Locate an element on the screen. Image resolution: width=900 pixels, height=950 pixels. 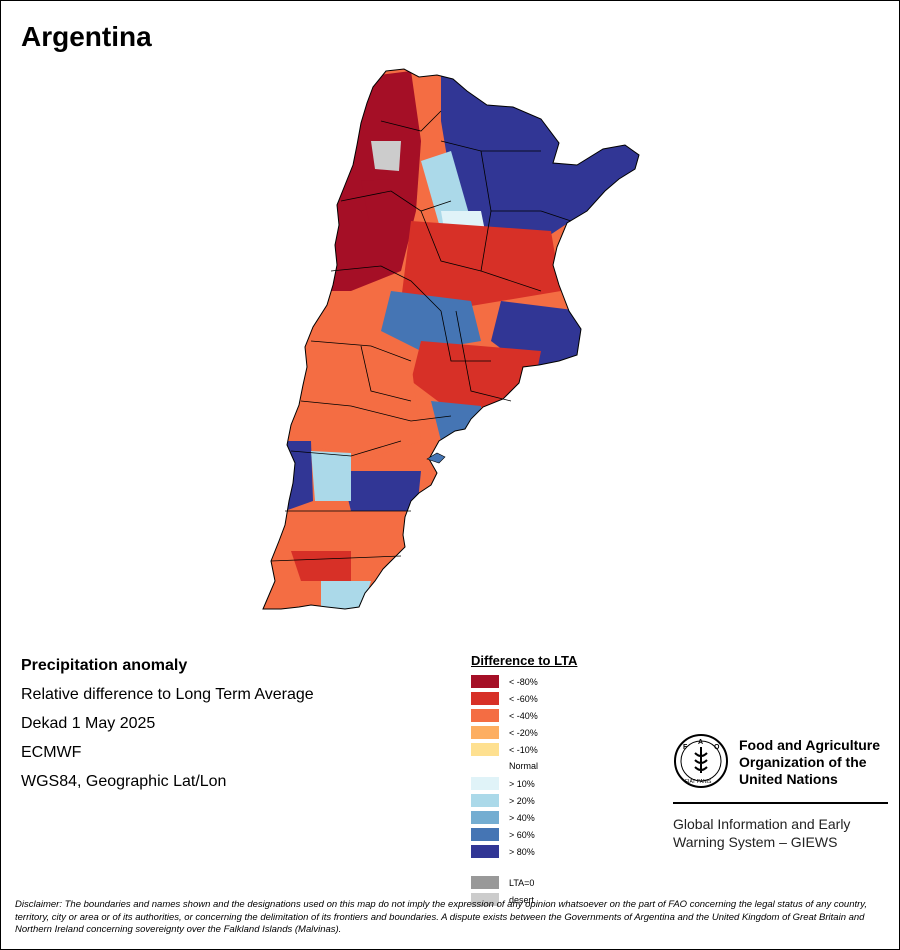
legend-extra-classes: LTA=0 desert is located at coordinates (561, 891).